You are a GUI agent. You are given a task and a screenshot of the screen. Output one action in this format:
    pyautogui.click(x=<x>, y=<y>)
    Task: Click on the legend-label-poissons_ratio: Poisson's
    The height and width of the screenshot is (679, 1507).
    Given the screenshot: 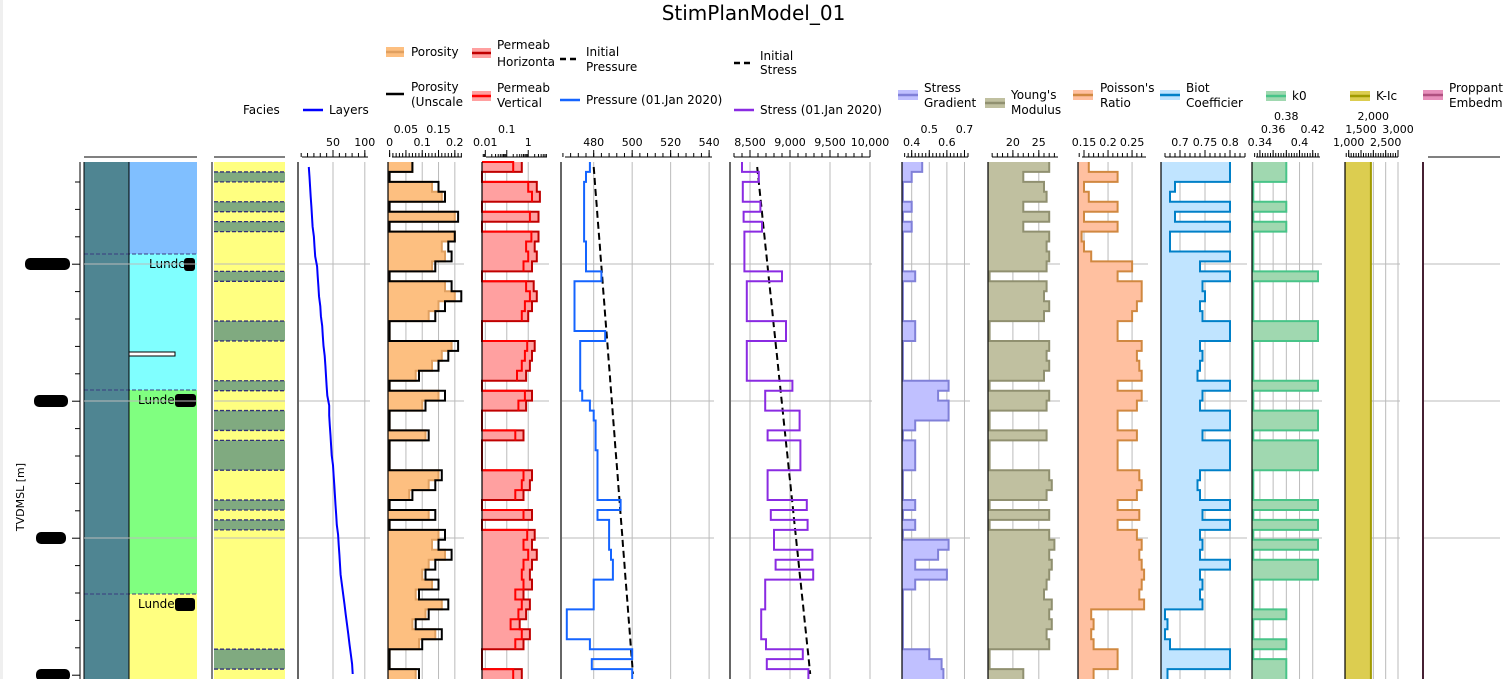 What is the action you would take?
    pyautogui.click(x=1127, y=88)
    